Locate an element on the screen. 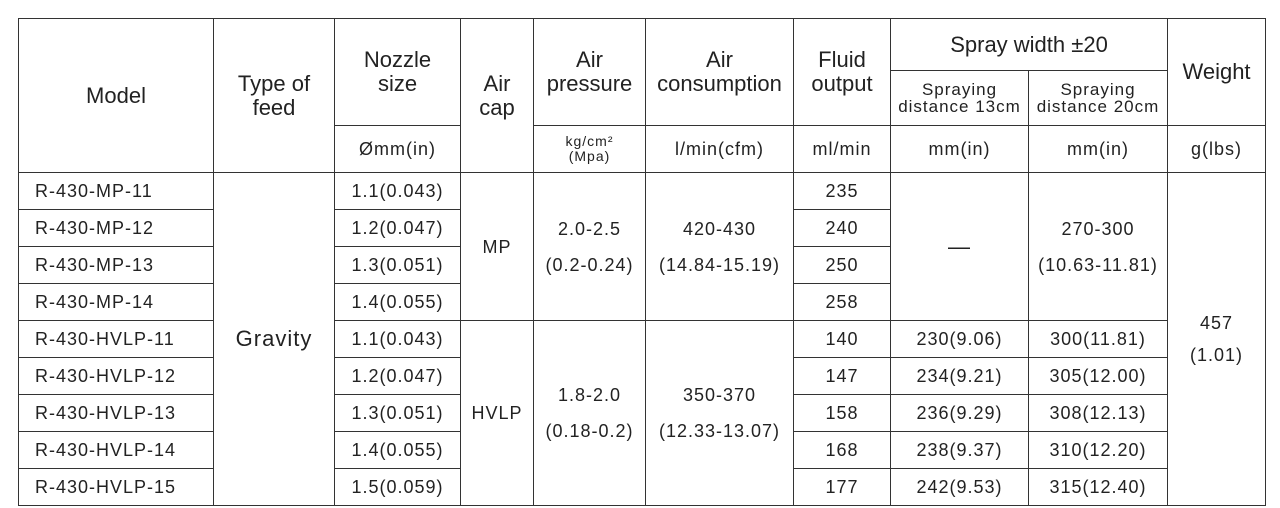  cell: 234(9.21) is located at coordinates (959, 376).